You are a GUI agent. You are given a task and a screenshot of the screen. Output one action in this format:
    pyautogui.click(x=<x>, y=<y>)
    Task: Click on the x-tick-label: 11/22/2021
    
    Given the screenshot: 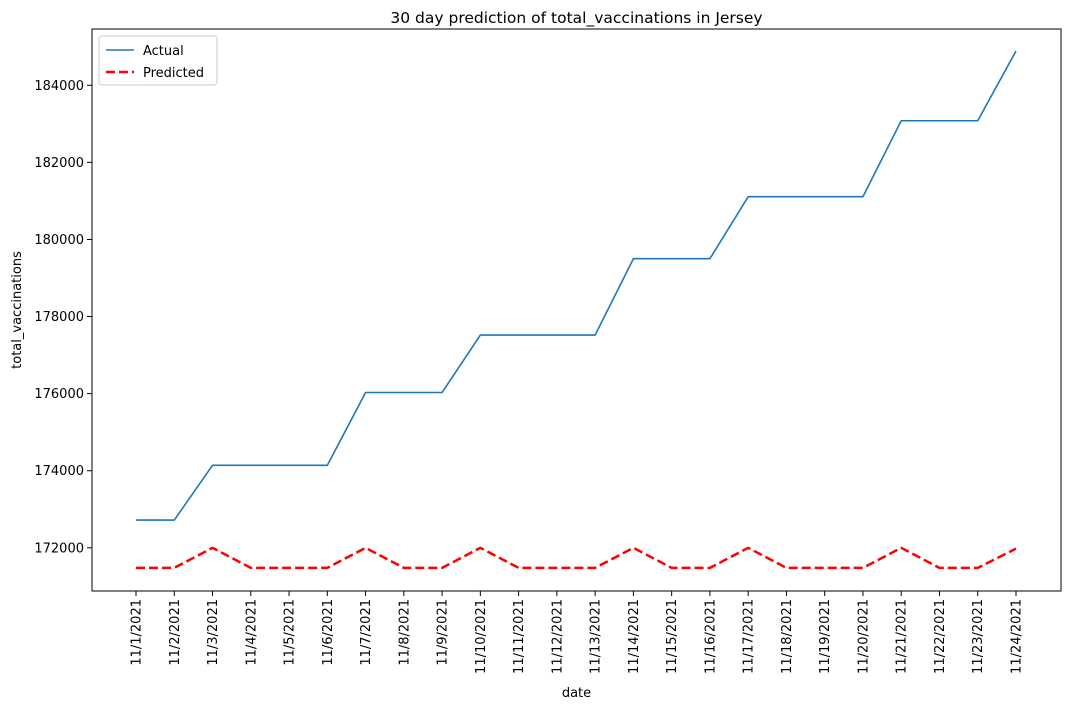 What is the action you would take?
    pyautogui.click(x=940, y=636)
    